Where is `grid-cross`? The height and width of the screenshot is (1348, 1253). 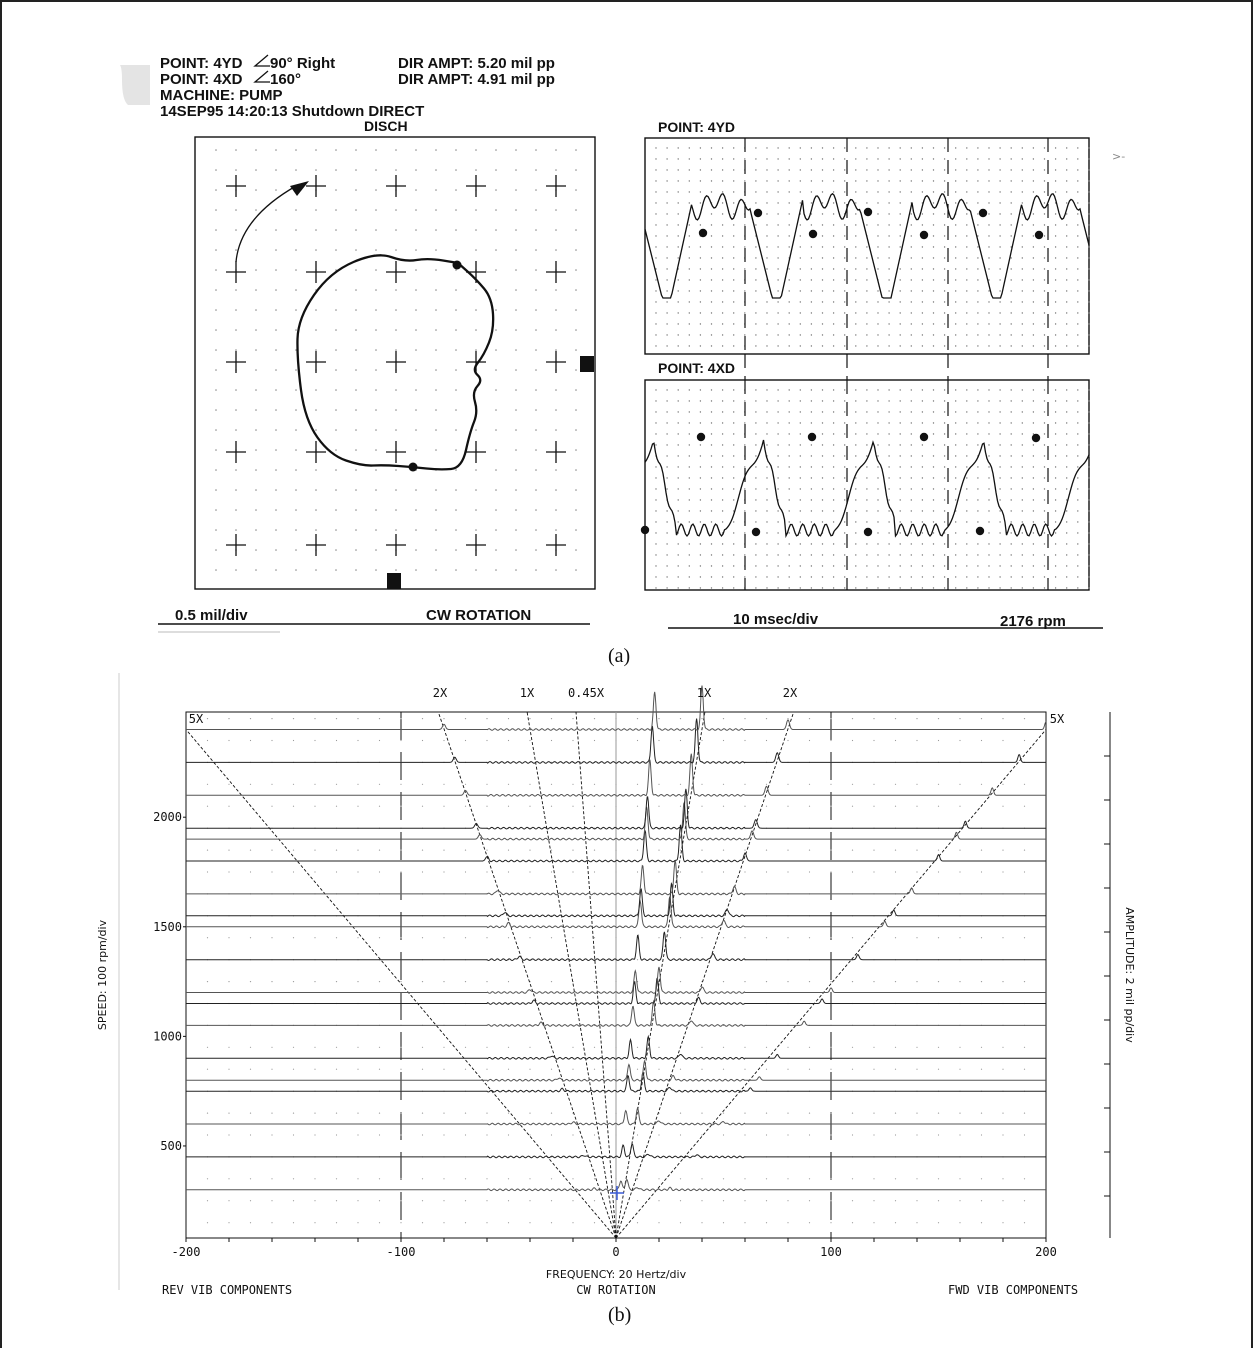
grid-cross is located at coordinates (236, 362).